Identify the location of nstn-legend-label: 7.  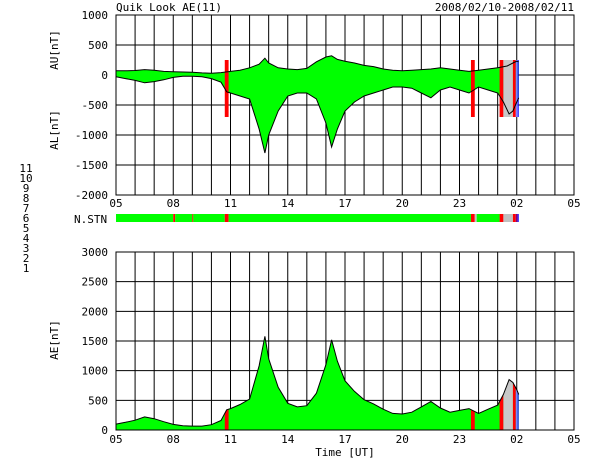
(26, 208).